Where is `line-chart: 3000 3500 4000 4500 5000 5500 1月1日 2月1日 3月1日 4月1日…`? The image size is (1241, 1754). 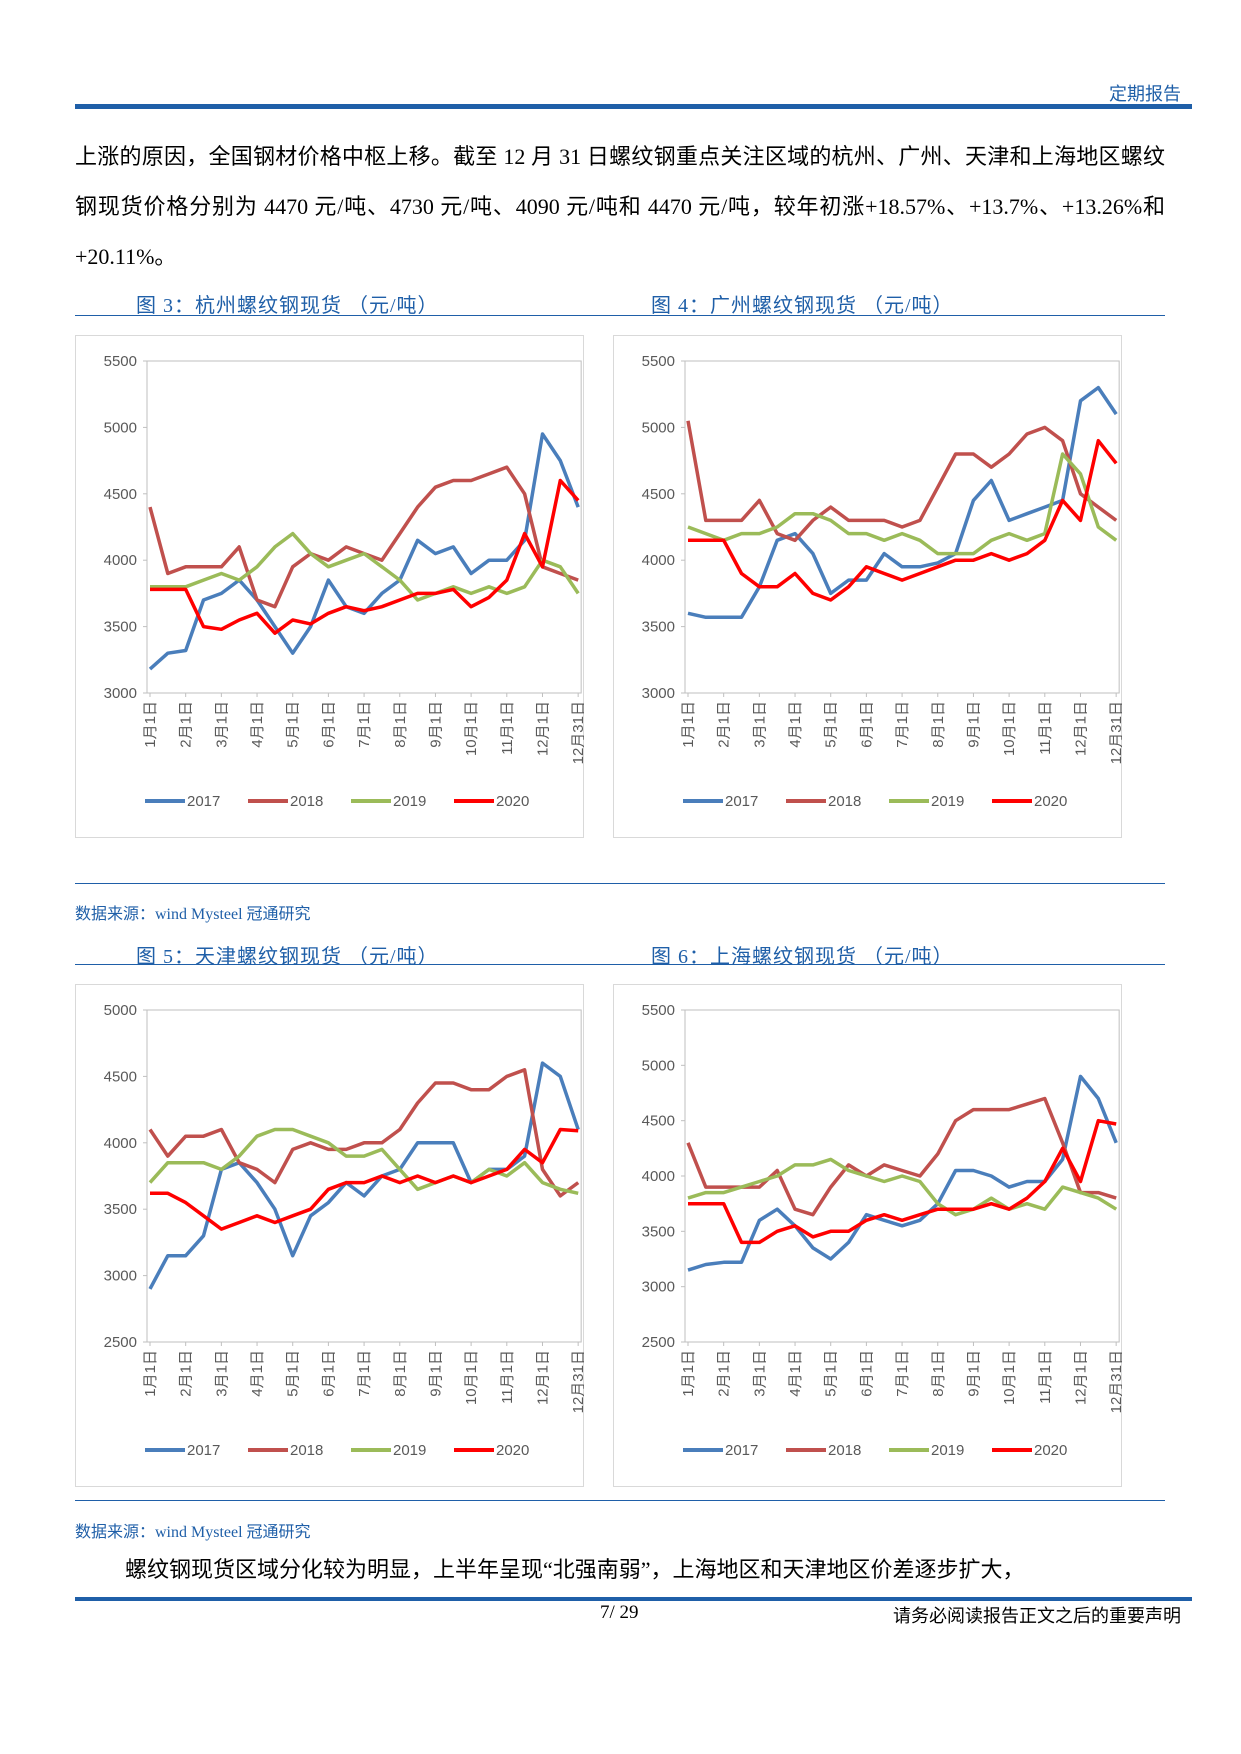
line-chart: 3000 3500 4000 4500 5000 5500 1月1日 2月1日 3月1日 4月1日… is located at coordinates (329, 586).